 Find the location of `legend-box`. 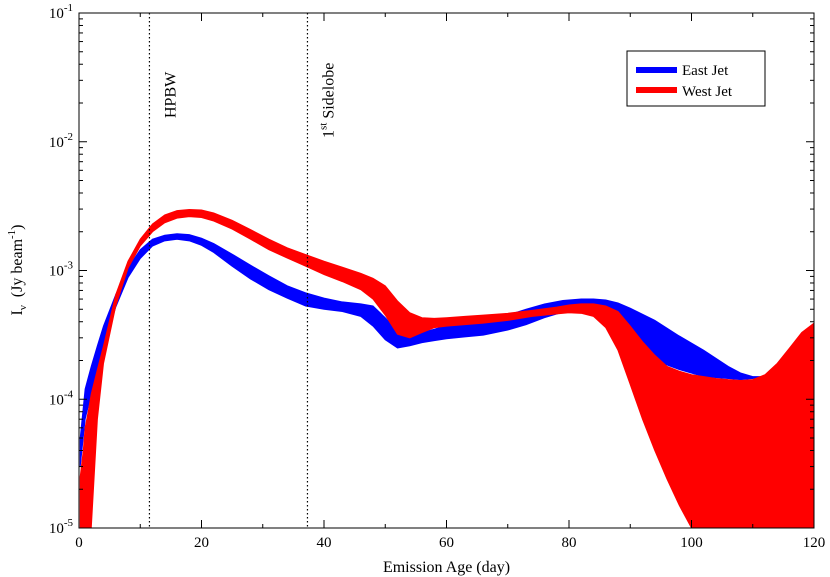

legend-box is located at coordinates (696, 78).